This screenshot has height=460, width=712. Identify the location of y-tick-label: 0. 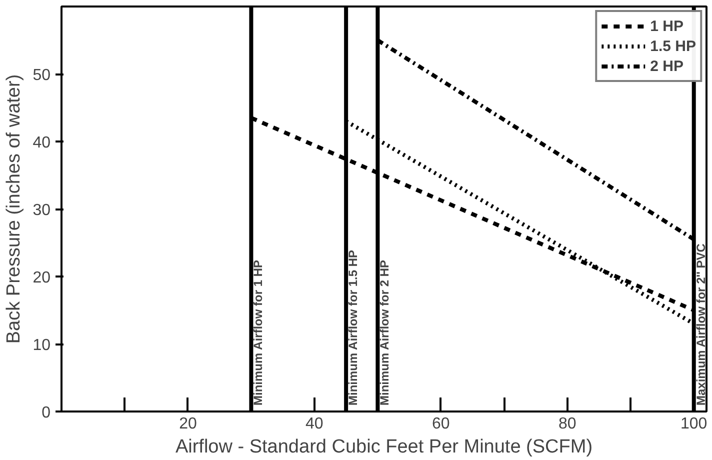
(46, 413).